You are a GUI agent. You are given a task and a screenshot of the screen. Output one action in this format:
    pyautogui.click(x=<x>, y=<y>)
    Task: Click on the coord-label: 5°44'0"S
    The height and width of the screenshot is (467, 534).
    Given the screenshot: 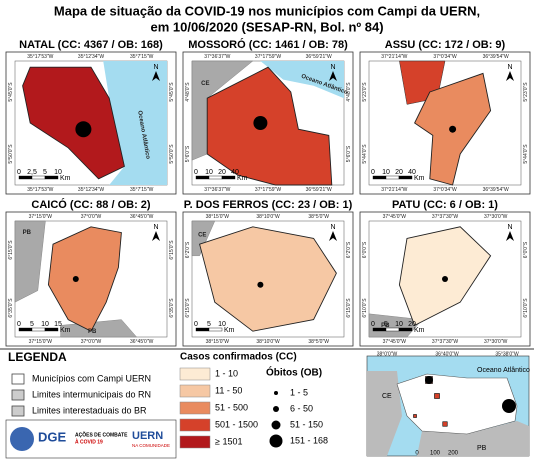 What is the action you would take?
    pyautogui.click(x=526, y=154)
    